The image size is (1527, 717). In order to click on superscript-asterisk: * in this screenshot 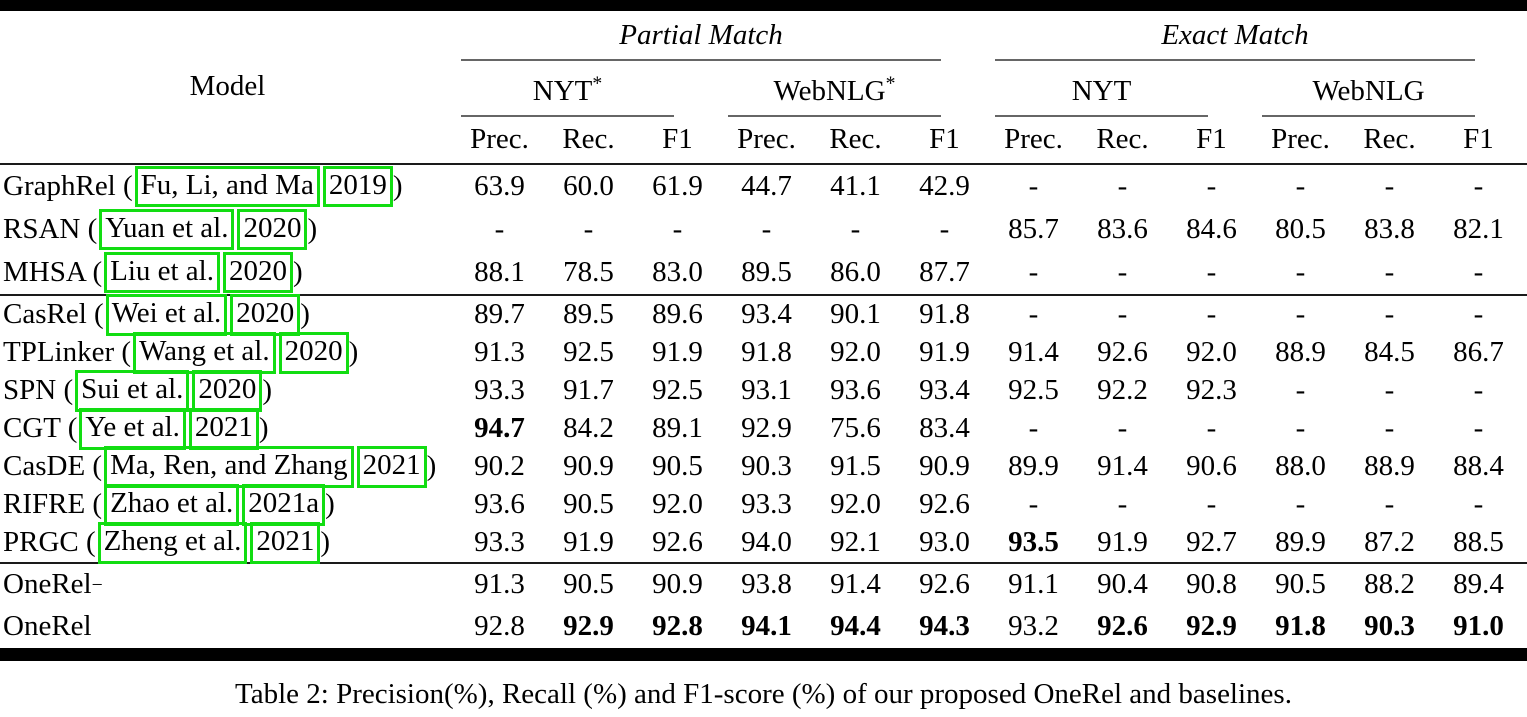, I will do `click(890, 83)`.